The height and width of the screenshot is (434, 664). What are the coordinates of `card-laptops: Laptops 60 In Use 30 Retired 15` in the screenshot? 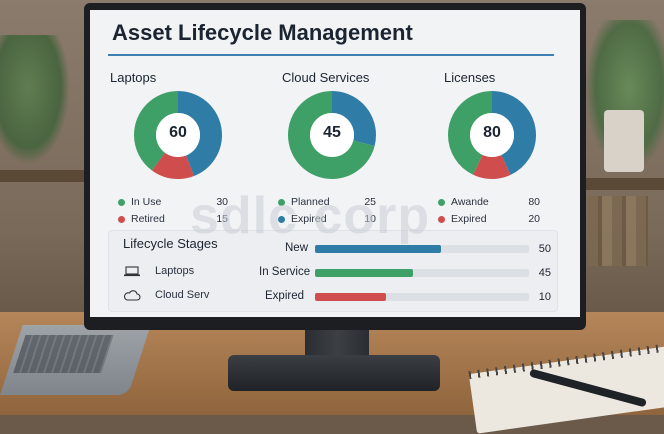 It's located at (183, 144).